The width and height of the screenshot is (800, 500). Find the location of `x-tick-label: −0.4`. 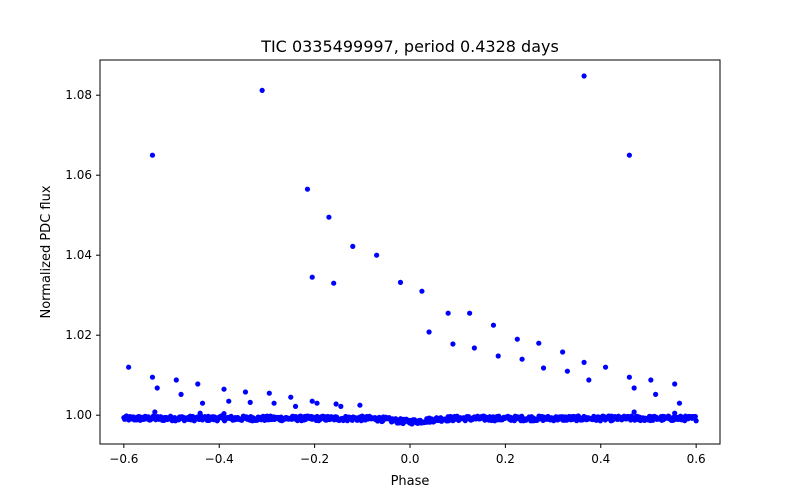

x-tick-label: −0.4 is located at coordinates (219, 459).